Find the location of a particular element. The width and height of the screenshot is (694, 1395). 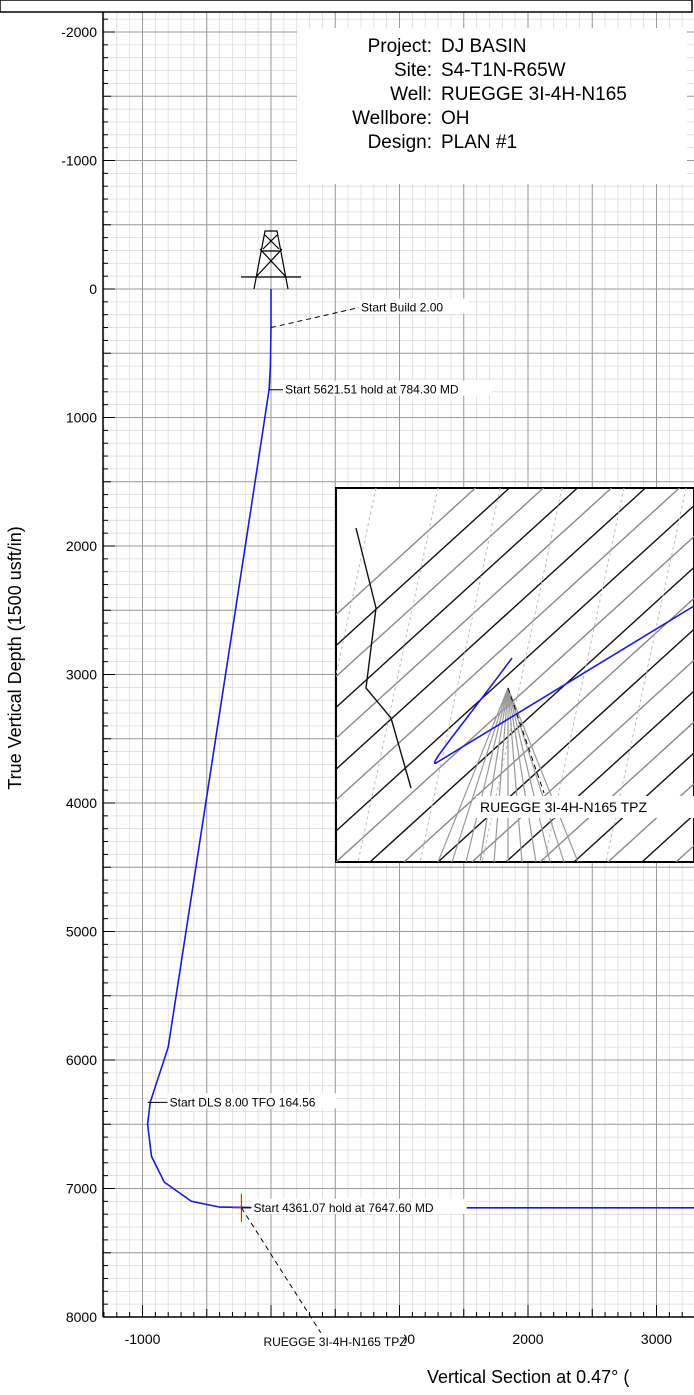

y-tick-label: 0 is located at coordinates (93, 289).